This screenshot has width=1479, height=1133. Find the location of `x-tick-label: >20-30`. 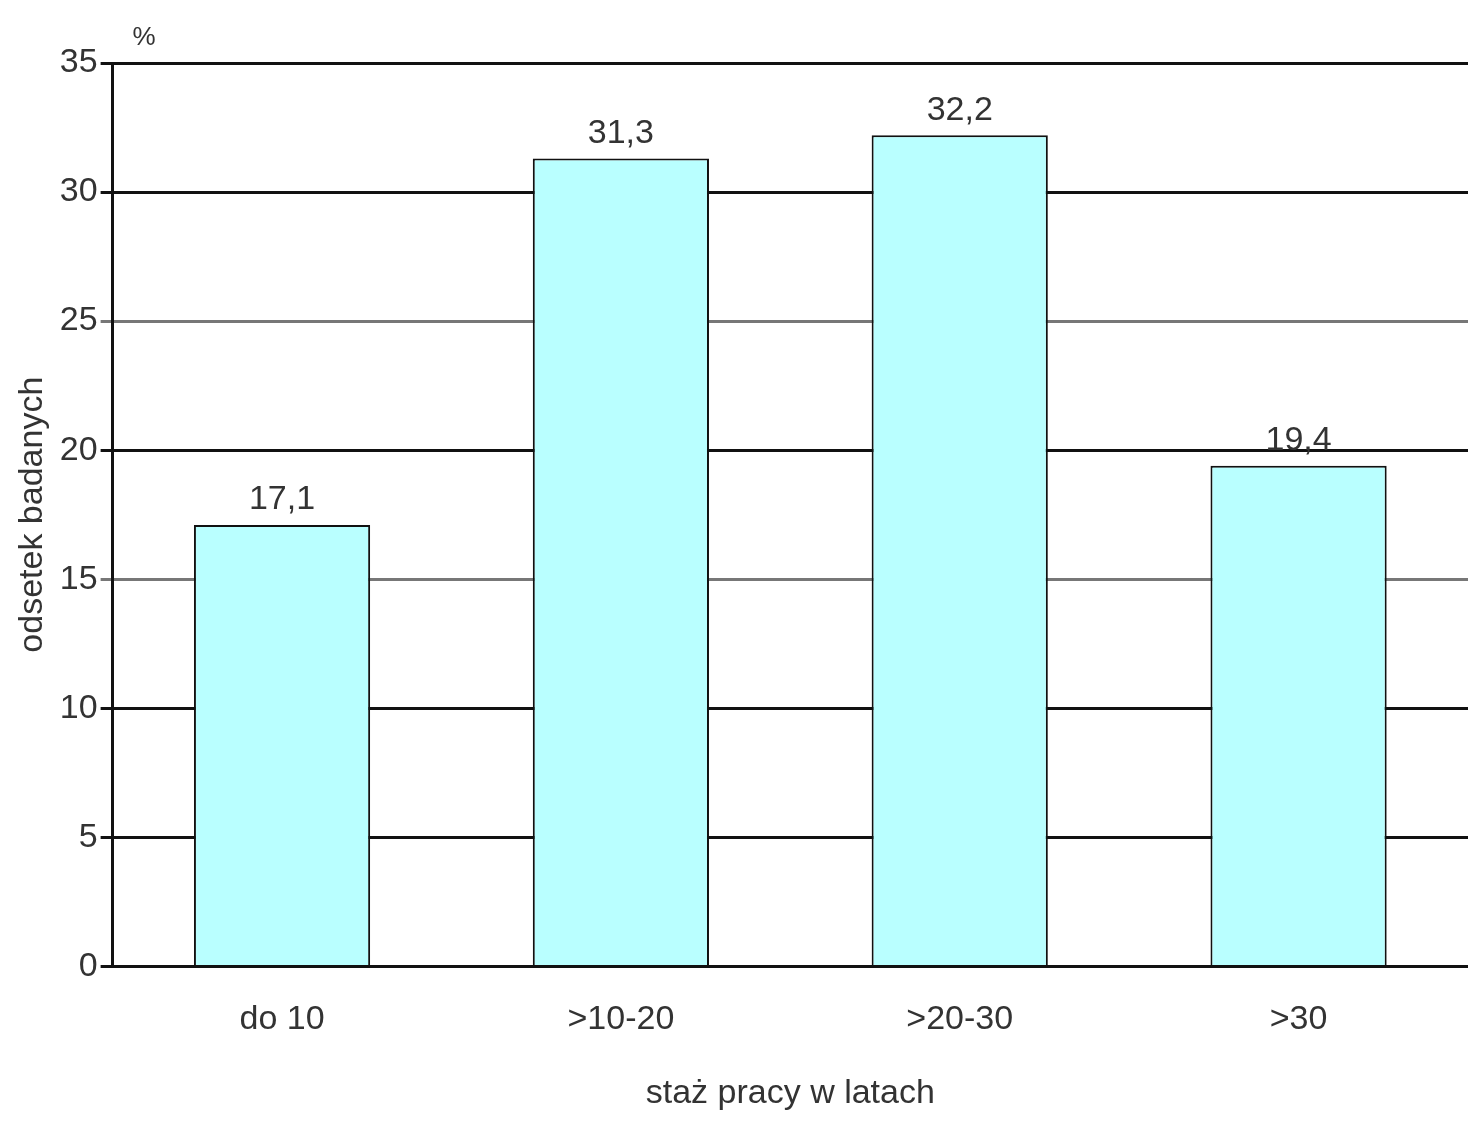

x-tick-label: >20-30 is located at coordinates (960, 1017).